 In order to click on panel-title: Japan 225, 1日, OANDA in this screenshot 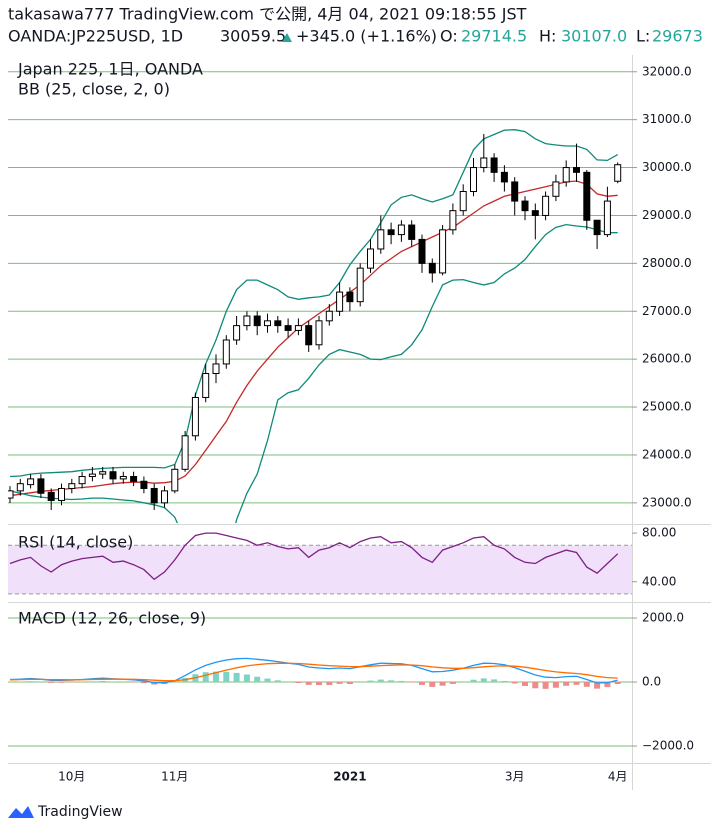, I will do `click(110, 69)`.